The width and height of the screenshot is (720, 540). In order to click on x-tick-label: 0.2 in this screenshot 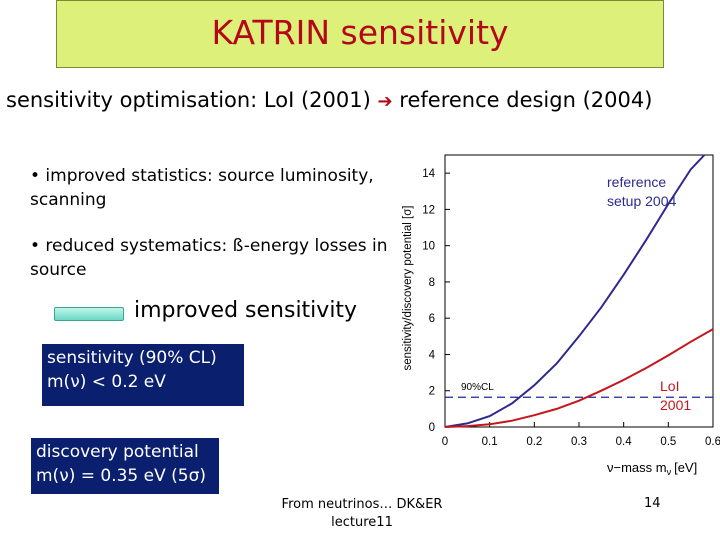, I will do `click(534, 442)`.